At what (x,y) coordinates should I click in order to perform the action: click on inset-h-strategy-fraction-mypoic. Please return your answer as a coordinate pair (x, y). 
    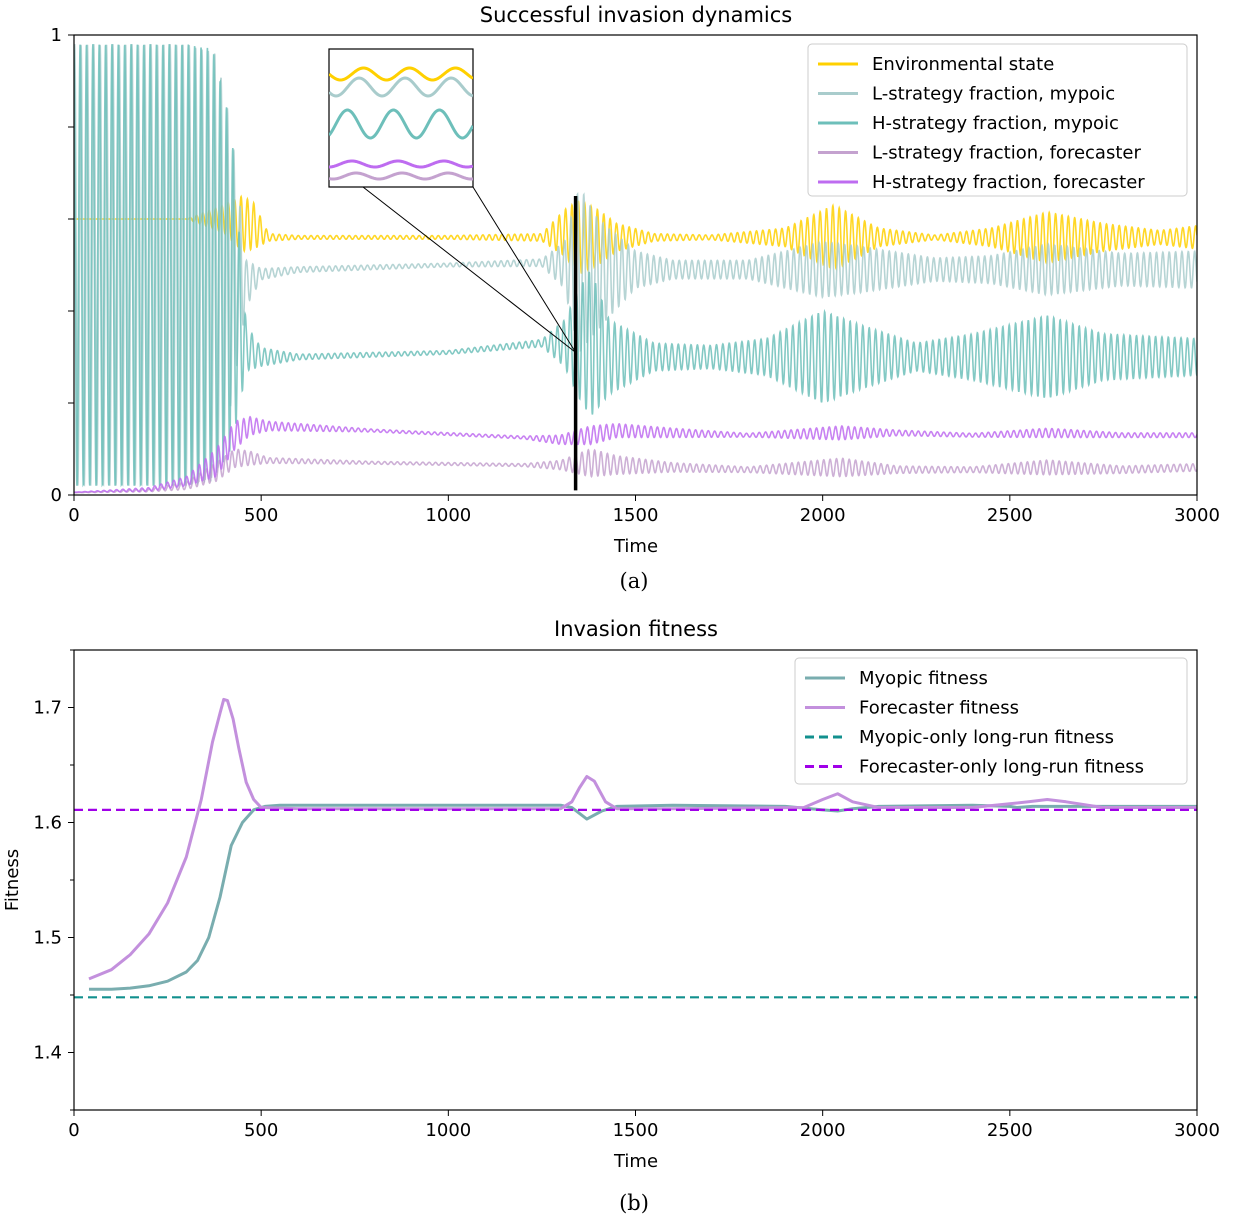
    Looking at the image, I should click on (401, 124).